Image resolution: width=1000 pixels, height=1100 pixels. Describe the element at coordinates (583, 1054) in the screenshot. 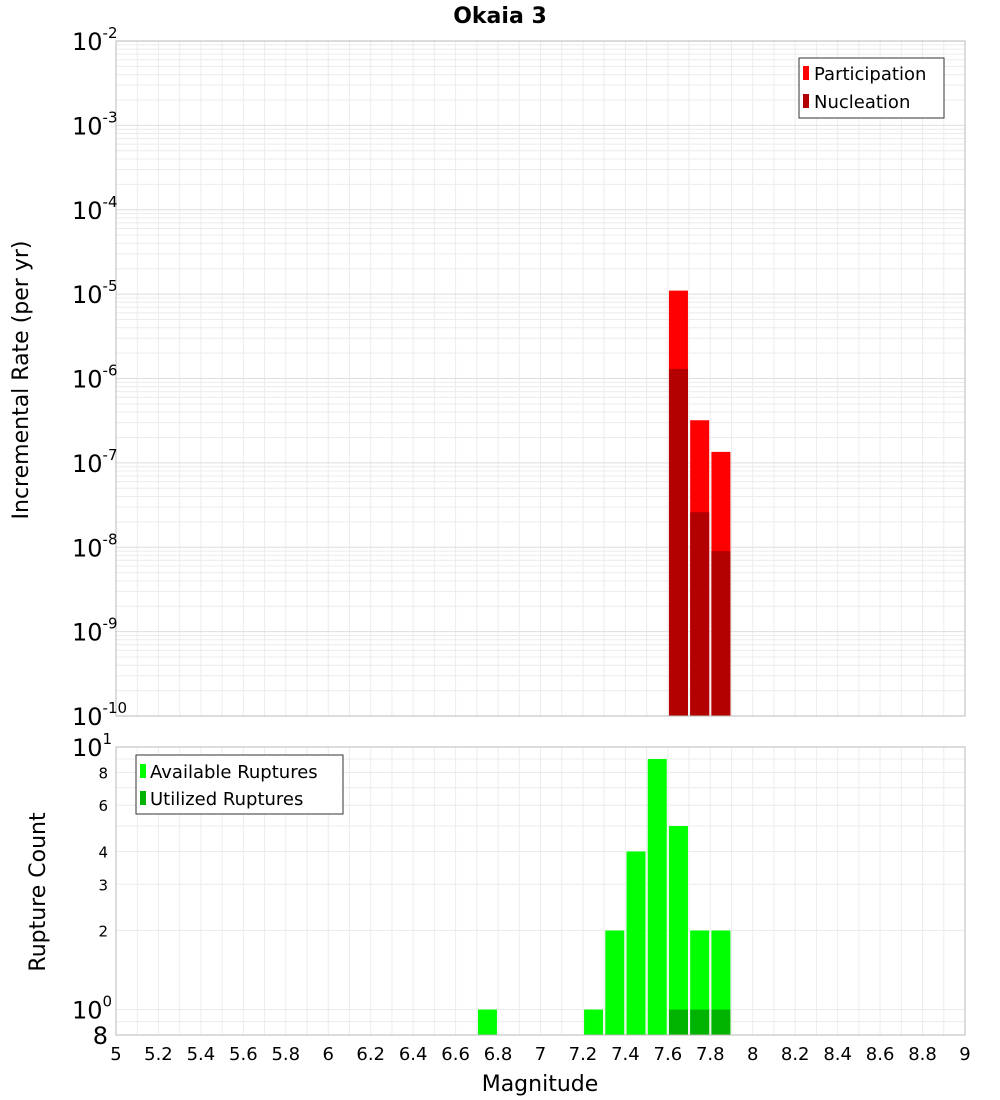

I see `x-tick-label: 7.2` at that location.